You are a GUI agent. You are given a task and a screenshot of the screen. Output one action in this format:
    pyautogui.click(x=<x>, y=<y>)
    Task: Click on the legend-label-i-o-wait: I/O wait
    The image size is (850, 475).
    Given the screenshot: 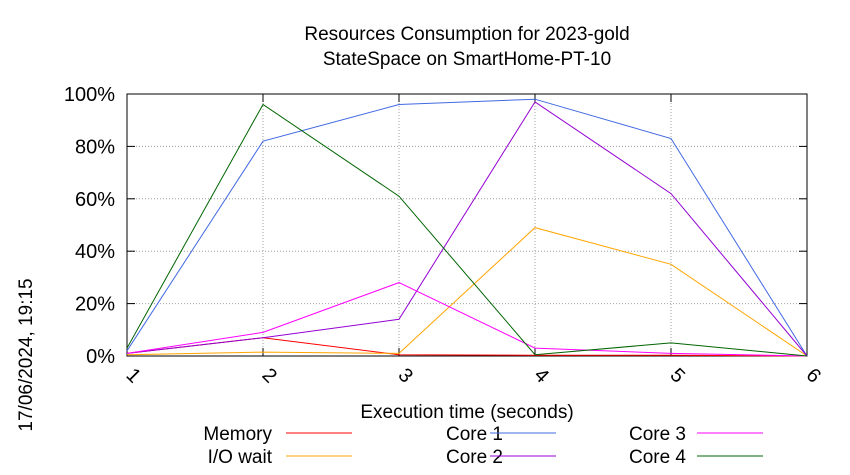 What is the action you would take?
    pyautogui.click(x=240, y=457)
    